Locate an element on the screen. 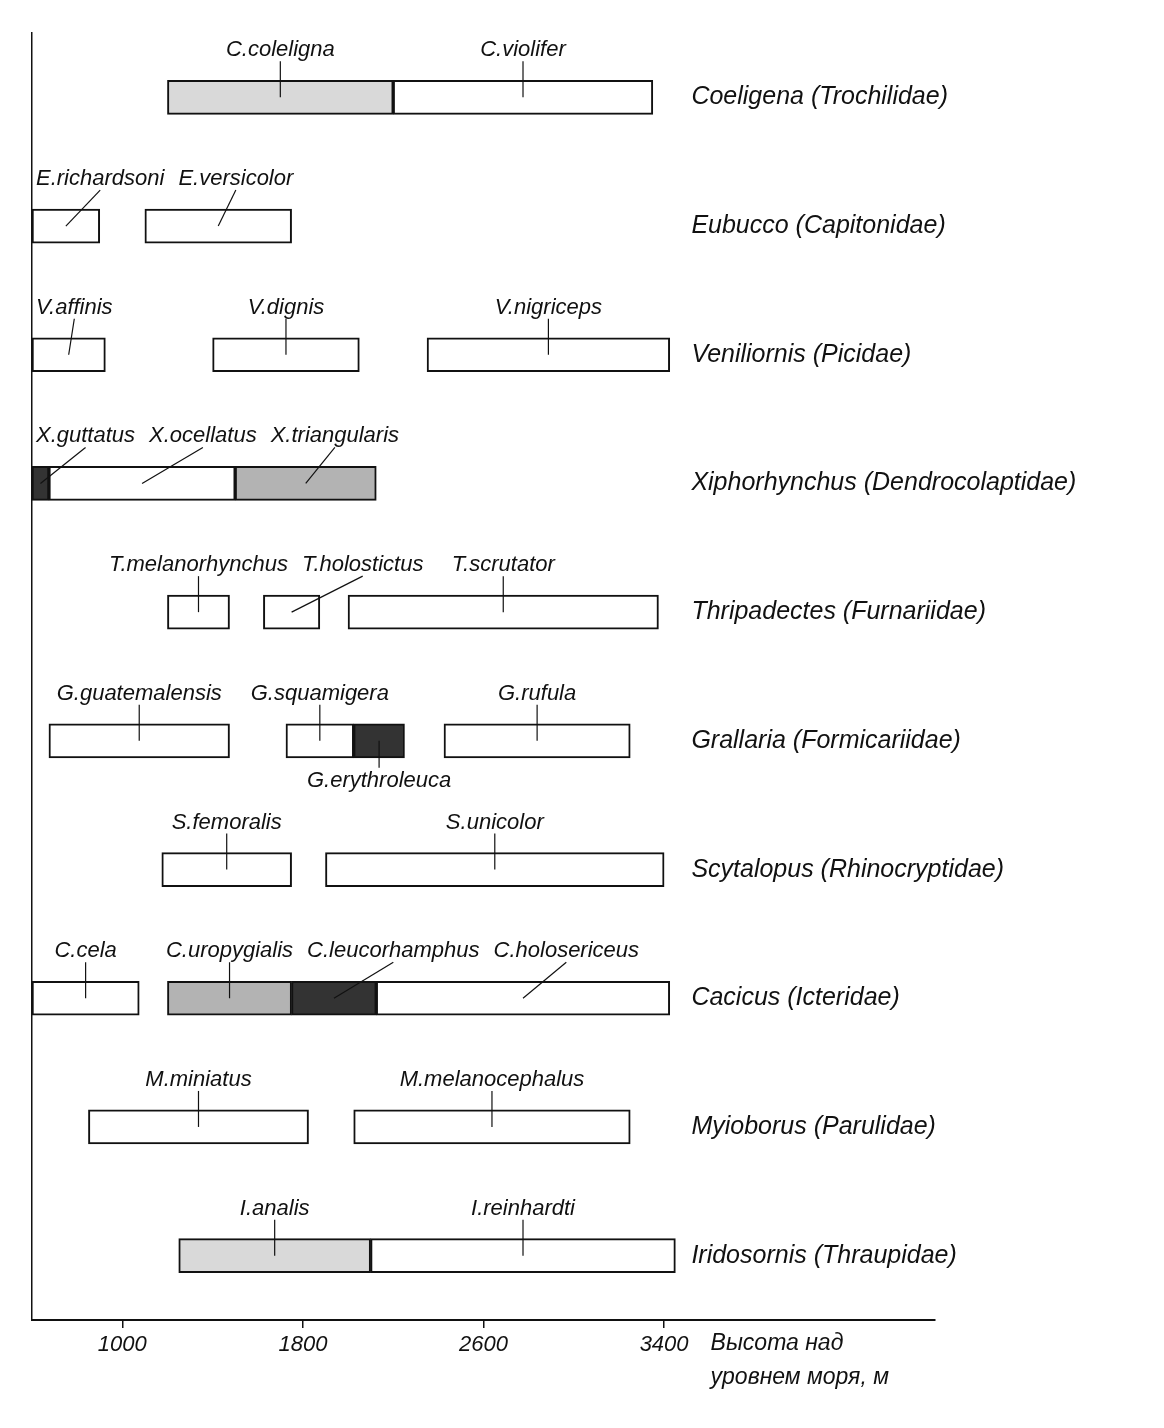 The image size is (1164, 1428). series-label: M.melanocephalus is located at coordinates (492, 1078).